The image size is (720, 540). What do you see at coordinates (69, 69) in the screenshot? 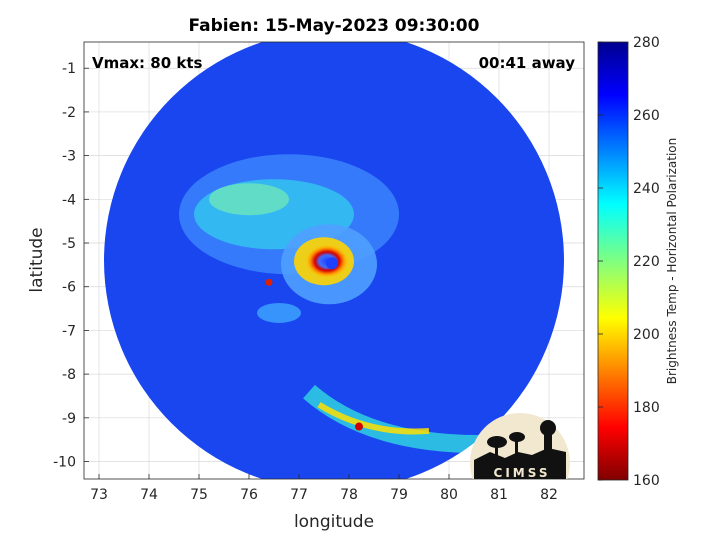
I see `y-tick-label: -1` at bounding box center [69, 69].